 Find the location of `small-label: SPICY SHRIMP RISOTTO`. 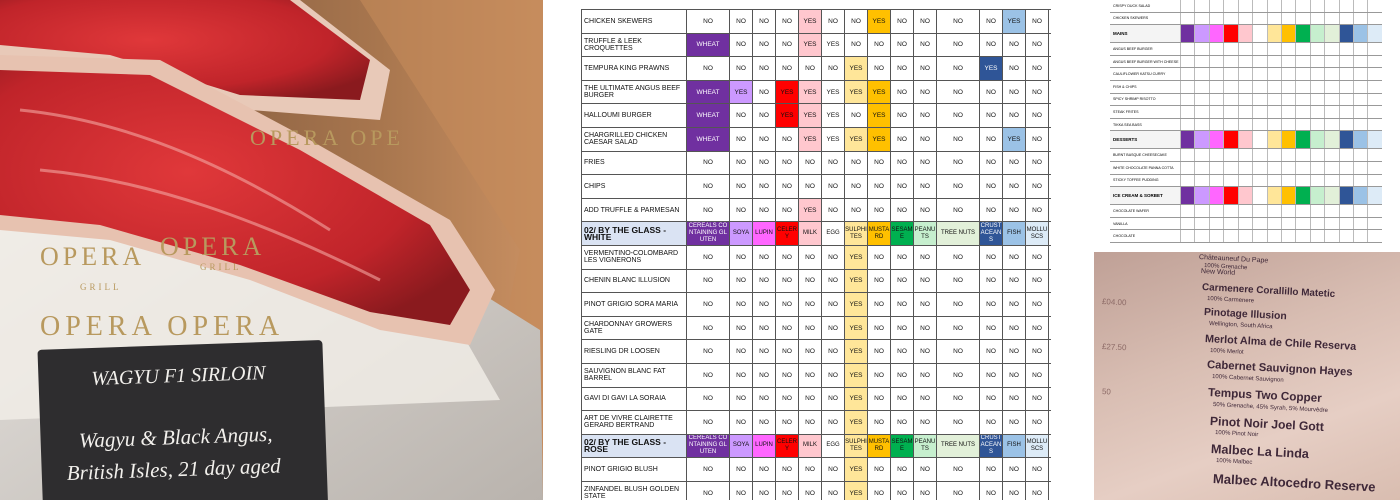

small-label: SPICY SHRIMP RISOTTO is located at coordinates (1134, 99).